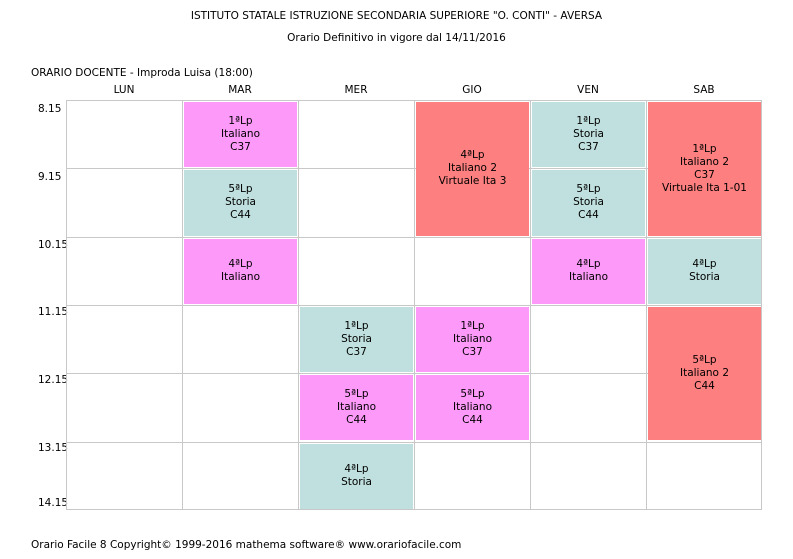 This screenshot has height=559, width=793. I want to click on day-header-mar: MAR, so click(240, 90).